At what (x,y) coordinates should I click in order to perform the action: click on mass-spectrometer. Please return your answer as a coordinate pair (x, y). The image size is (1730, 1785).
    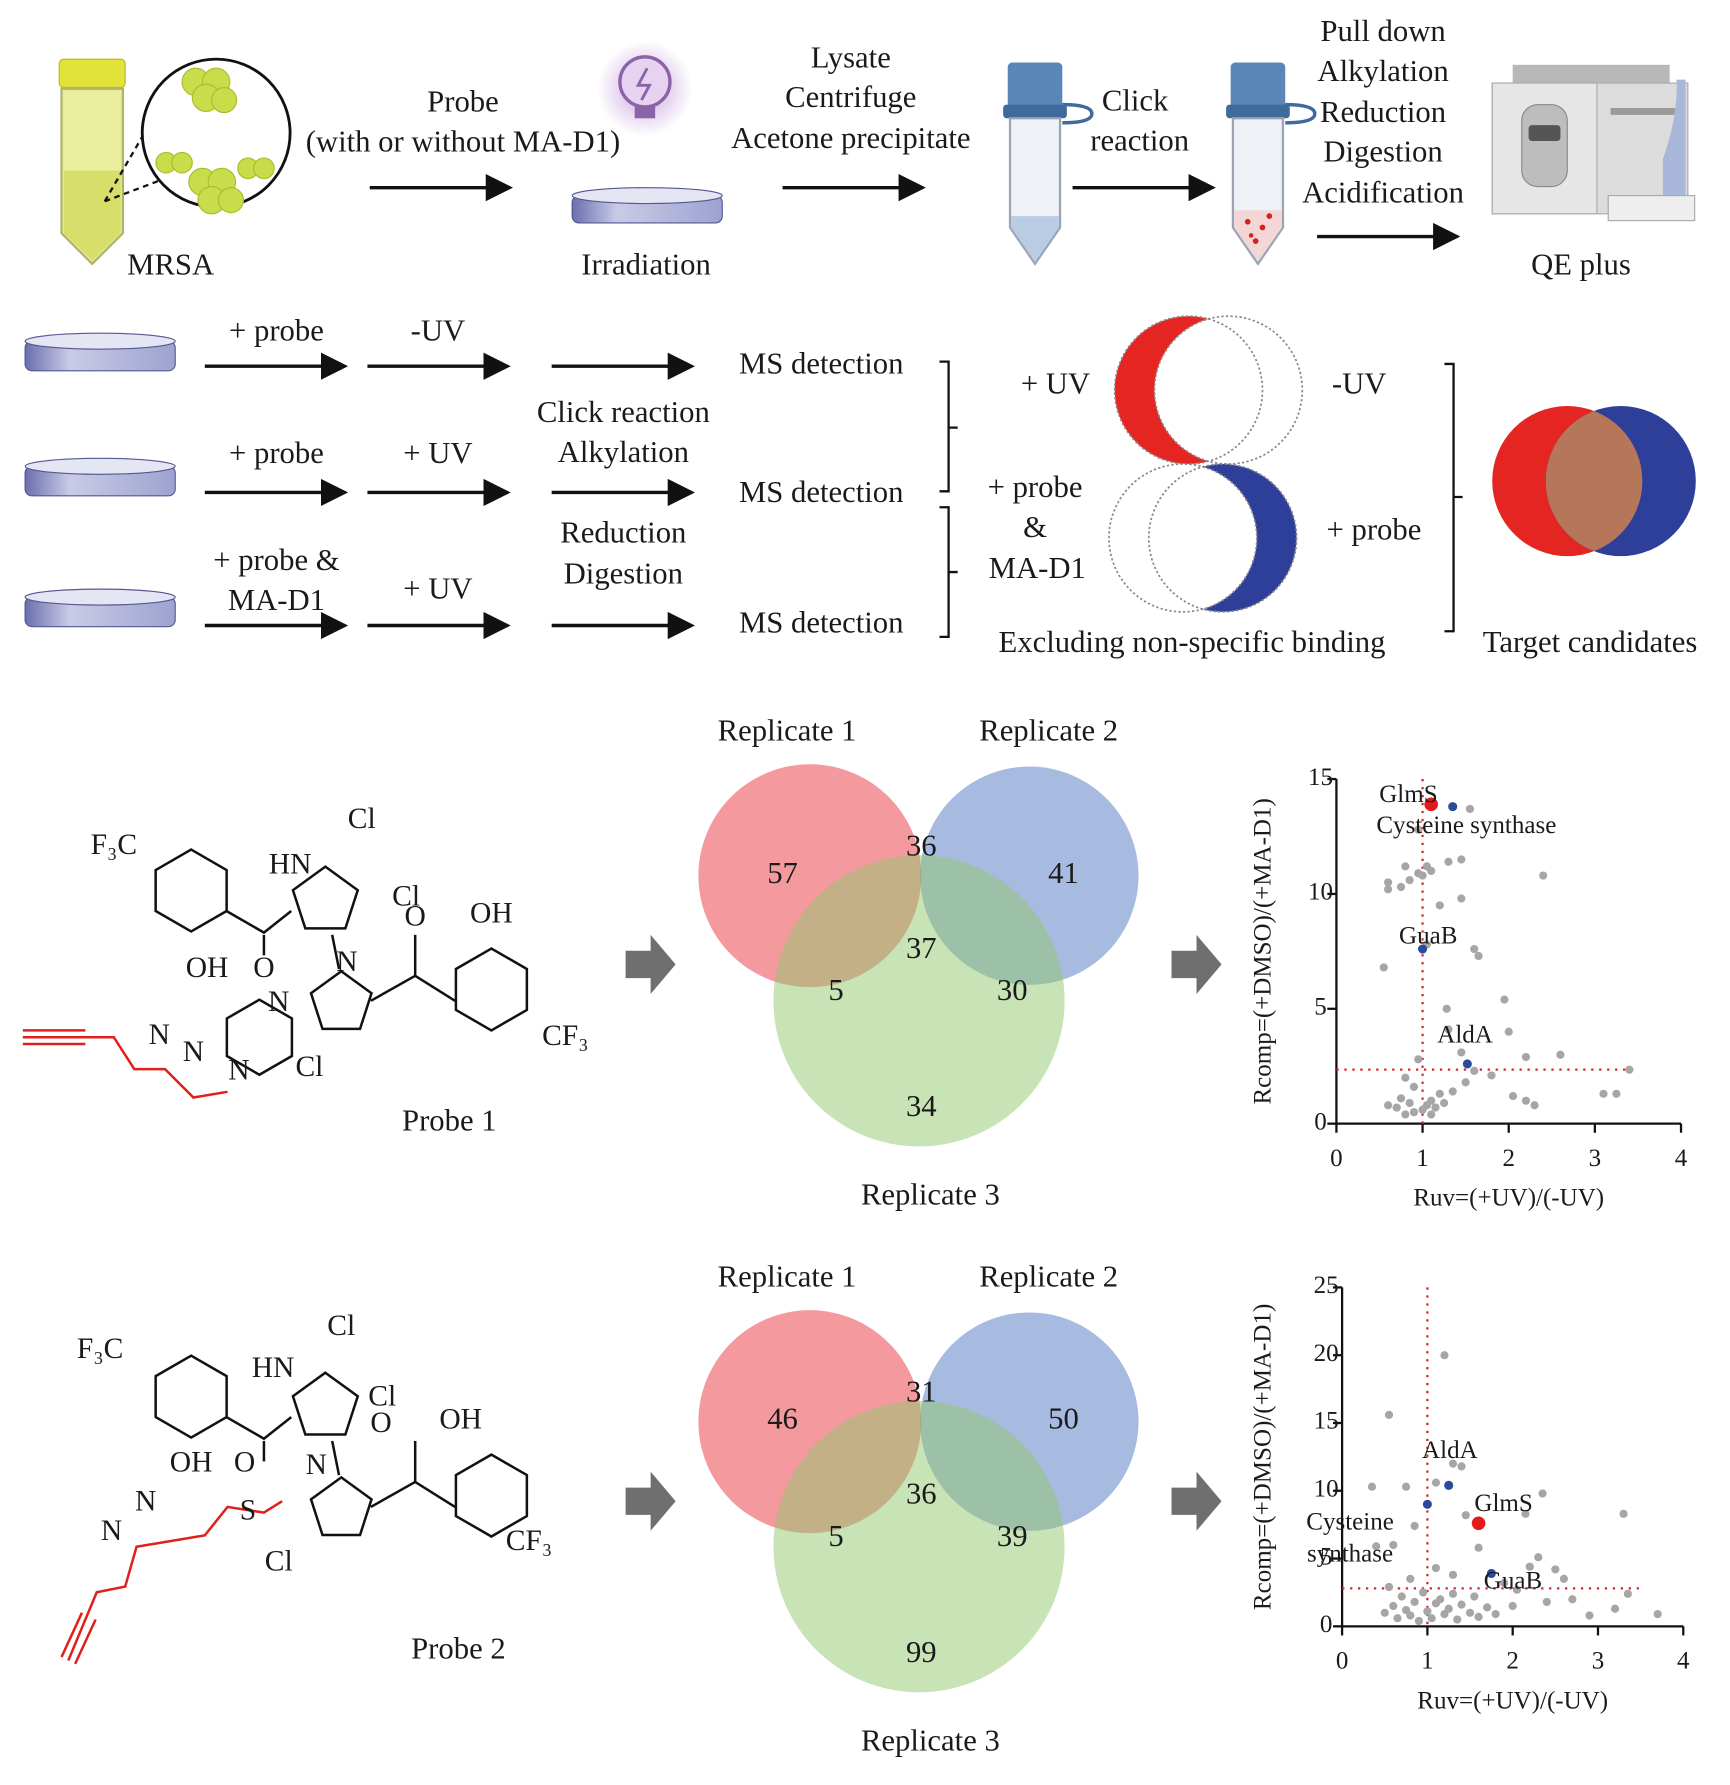
    Looking at the image, I should click on (1593, 143).